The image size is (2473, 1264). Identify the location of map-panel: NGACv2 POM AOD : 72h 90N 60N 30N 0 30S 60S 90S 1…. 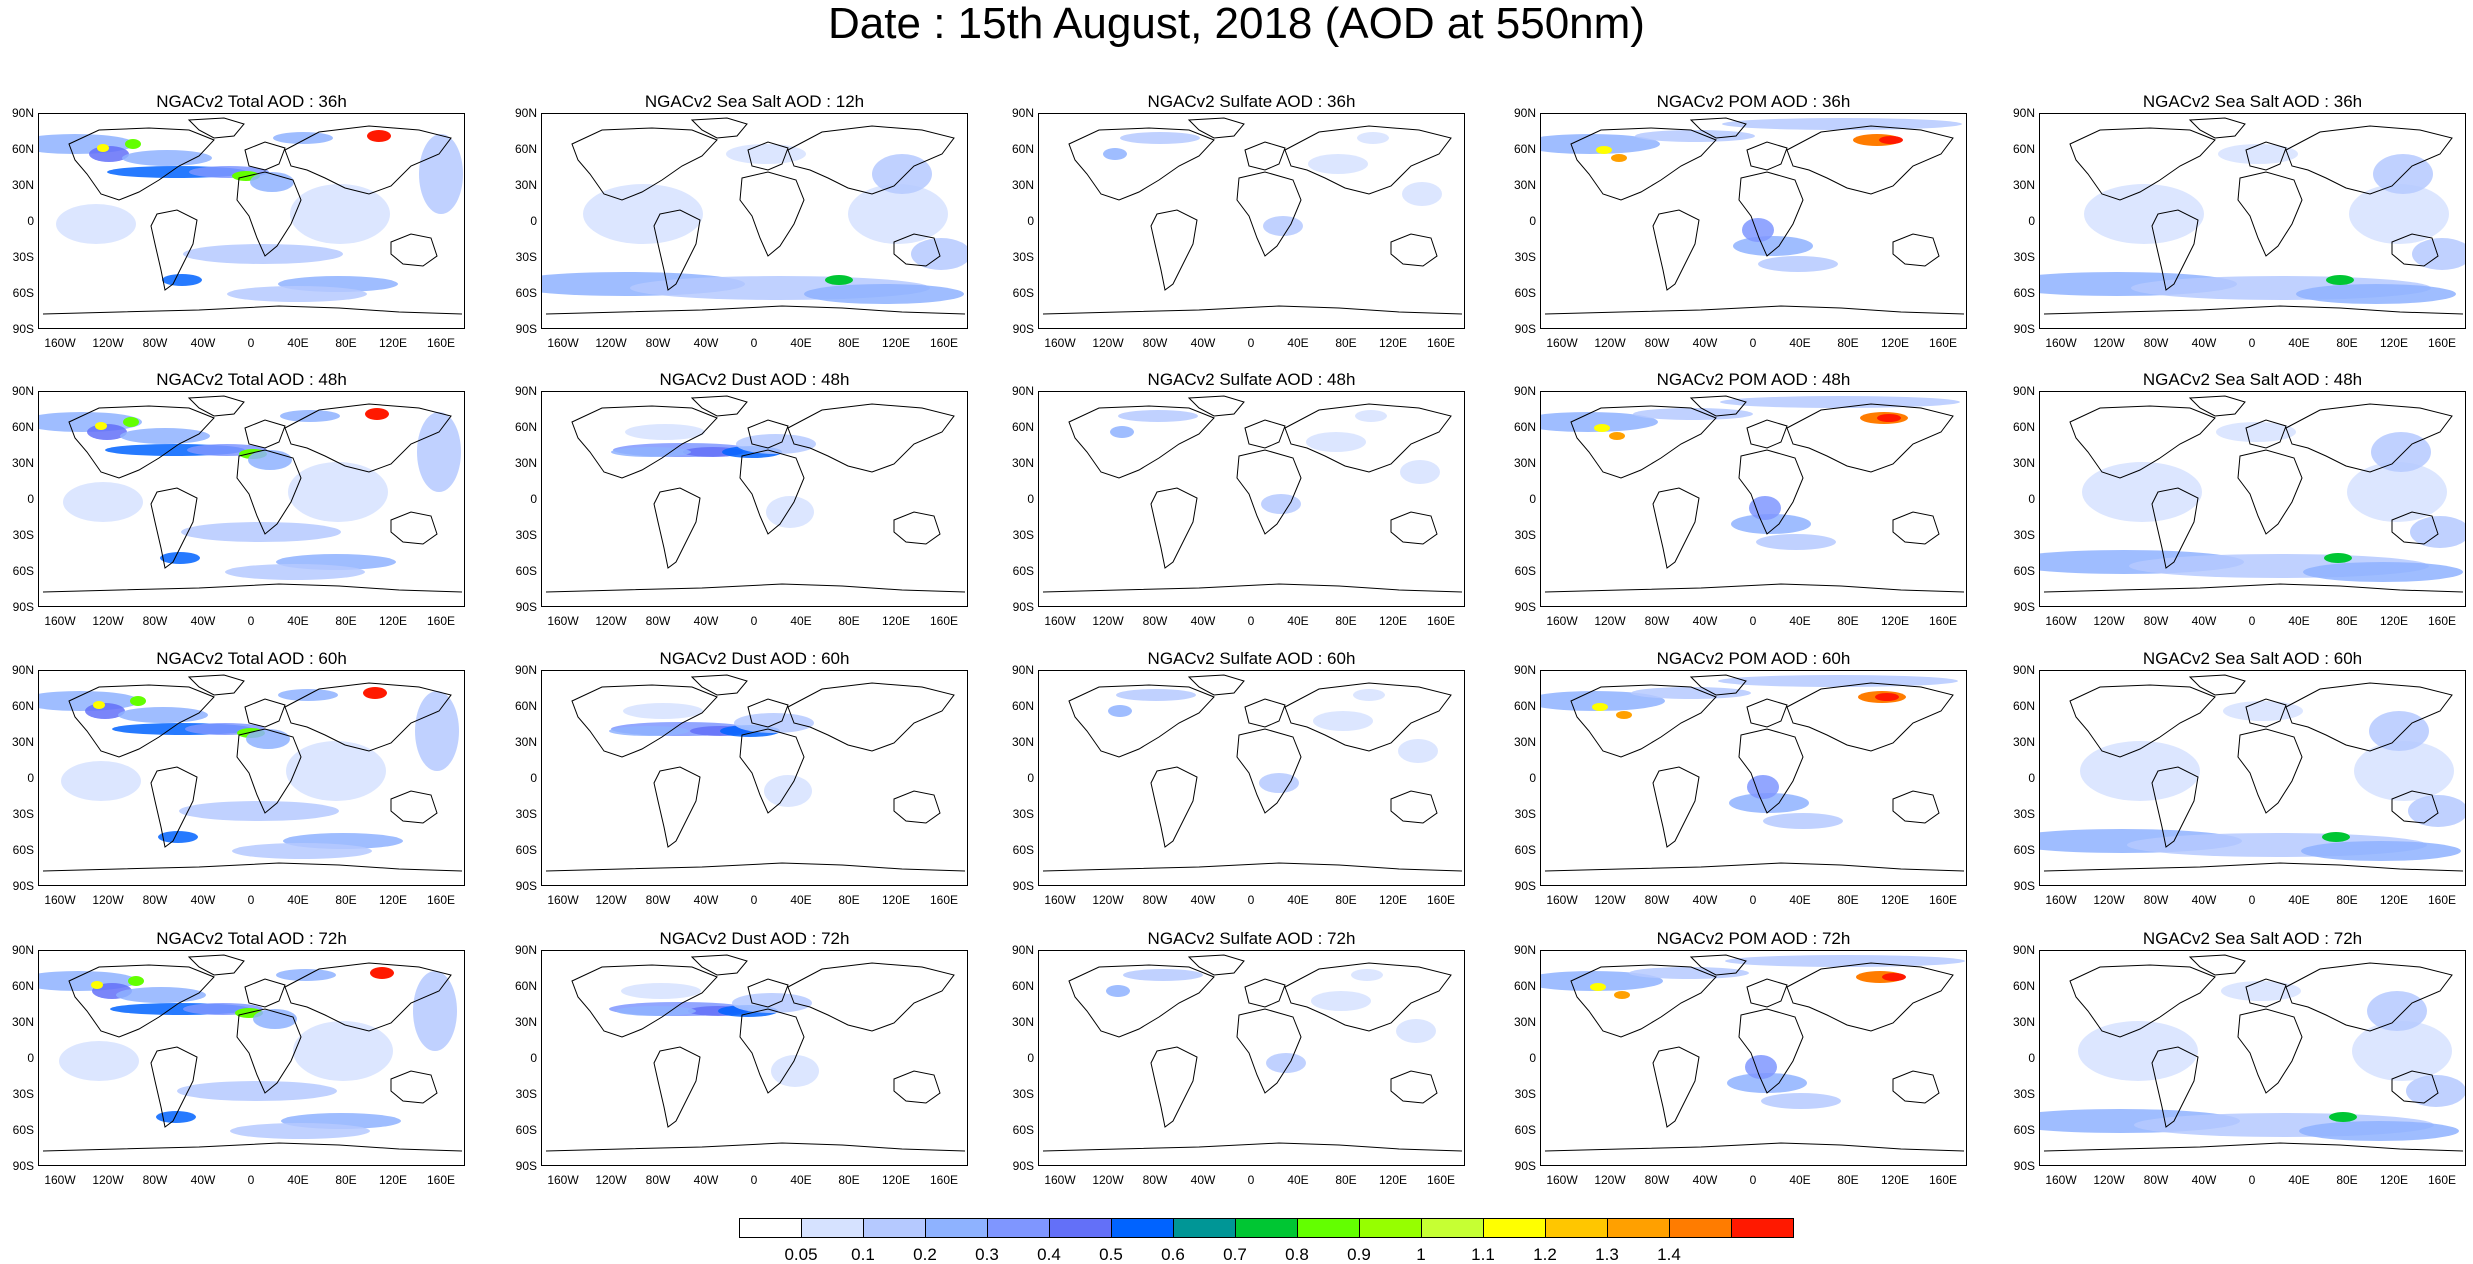
(1740, 1059).